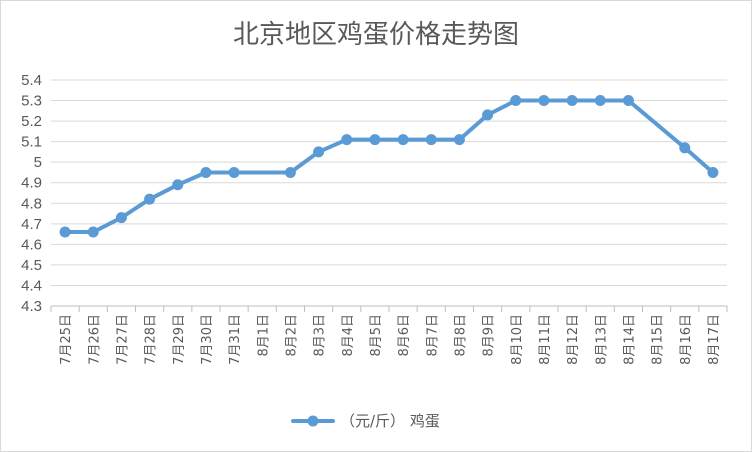 The width and height of the screenshot is (752, 452). I want to click on y-tick-label: 4.4, so click(31, 285).